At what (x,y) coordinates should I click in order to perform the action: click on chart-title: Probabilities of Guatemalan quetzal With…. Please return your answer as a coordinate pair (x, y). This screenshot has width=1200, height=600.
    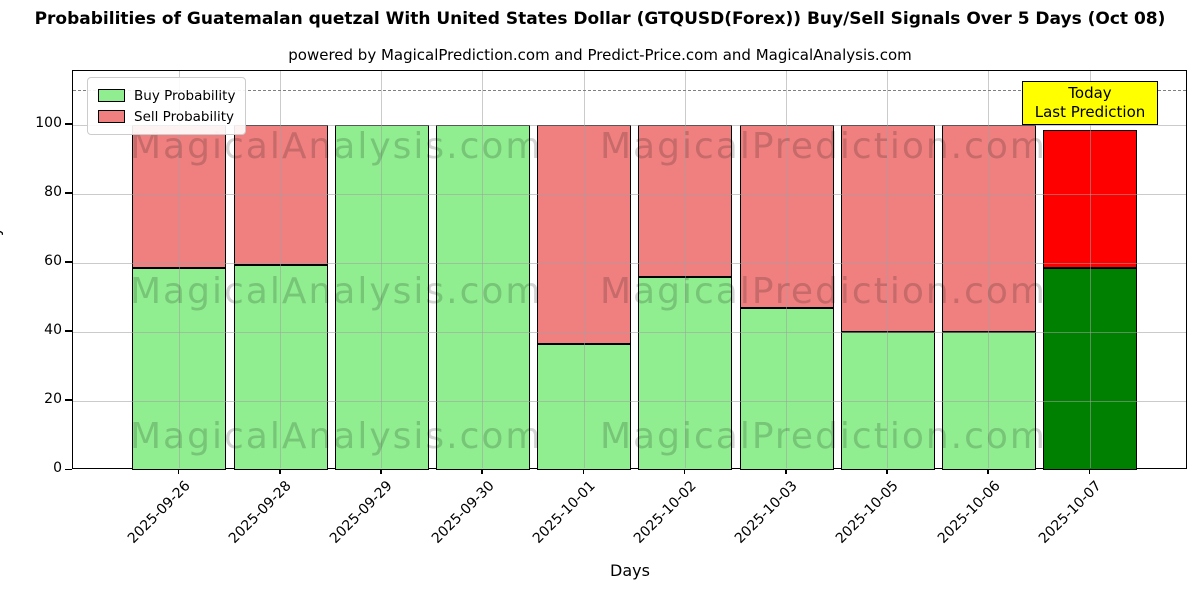
    Looking at the image, I should click on (600, 19).